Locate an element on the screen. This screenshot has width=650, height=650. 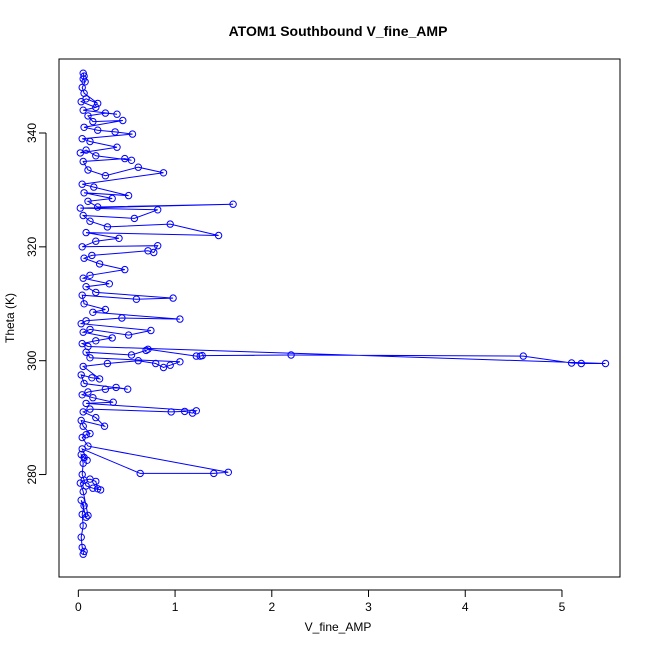
y-tick-label: 300 is located at coordinates (32, 360).